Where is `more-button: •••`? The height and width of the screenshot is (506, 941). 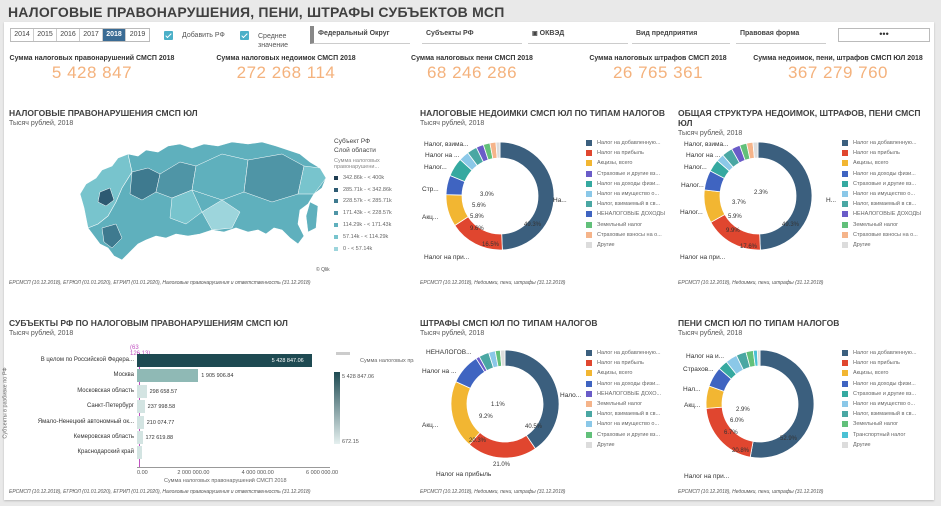
more-button: ••• is located at coordinates (884, 35).